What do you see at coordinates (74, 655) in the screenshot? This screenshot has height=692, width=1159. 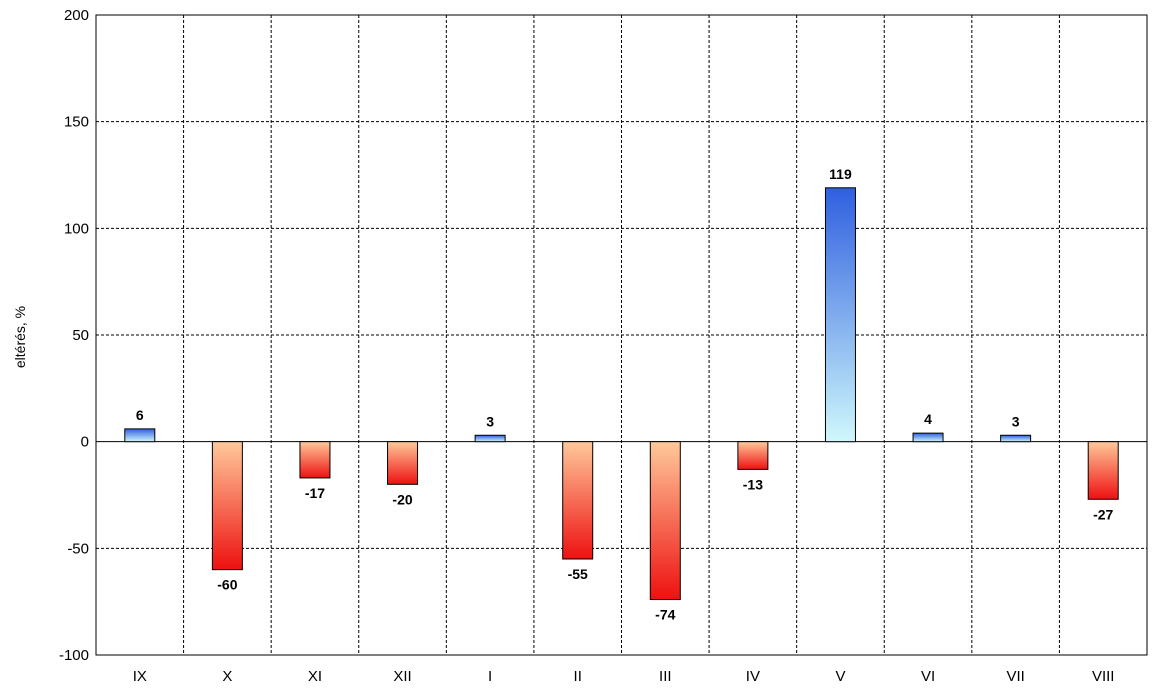 I see `y-tick-label: -100` at bounding box center [74, 655].